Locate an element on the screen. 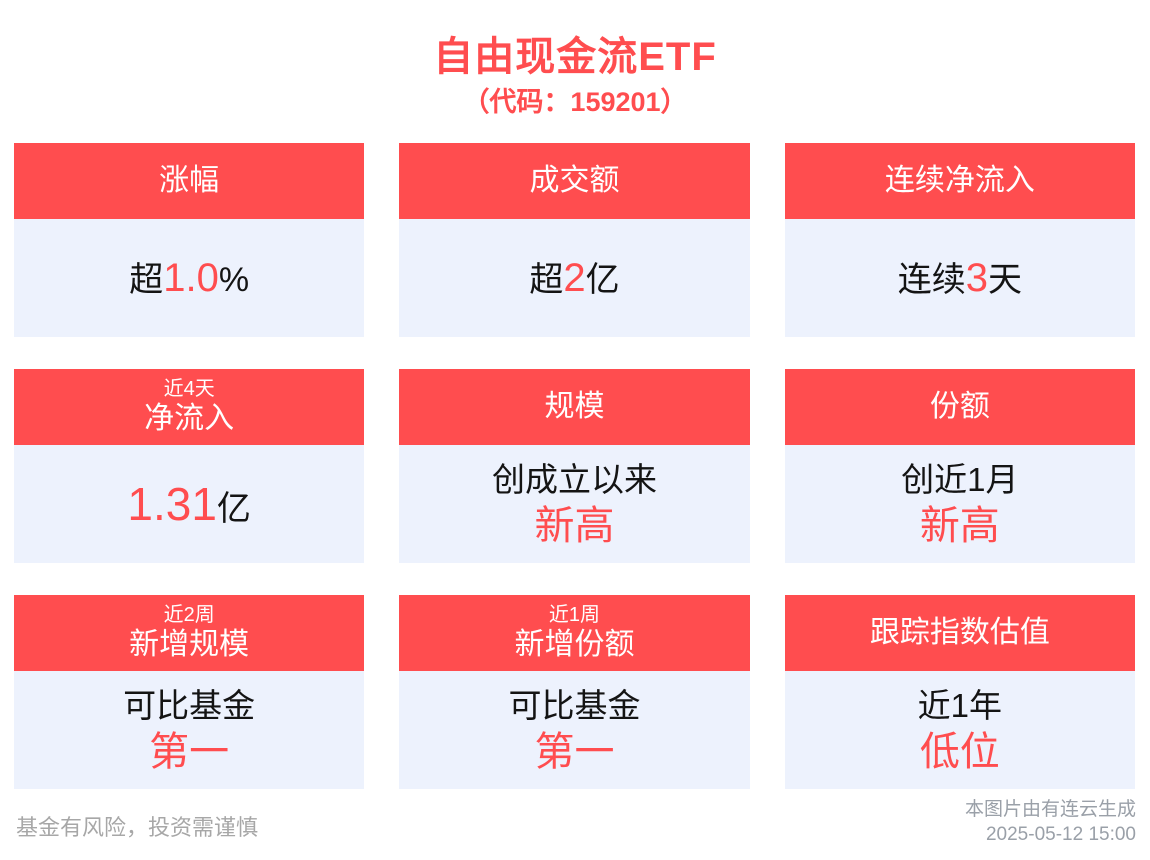 This screenshot has width=1150, height=860. card-shares: 份额 创近1月 新高 is located at coordinates (959, 466).